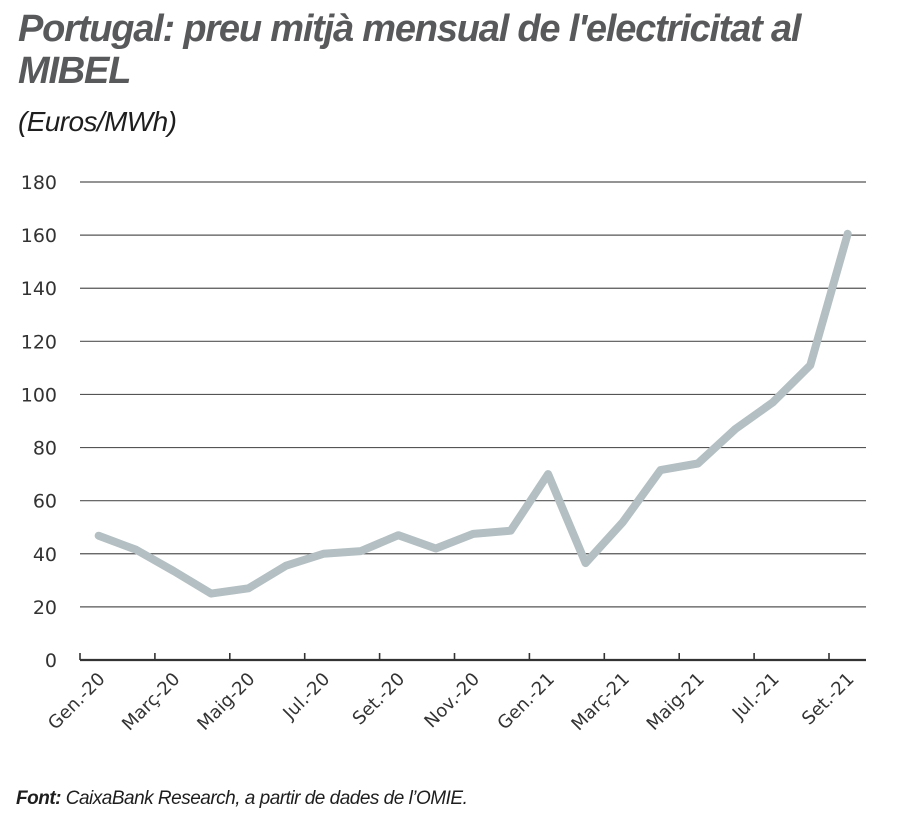  I want to click on y-tick-label-20: 20, so click(45, 608).